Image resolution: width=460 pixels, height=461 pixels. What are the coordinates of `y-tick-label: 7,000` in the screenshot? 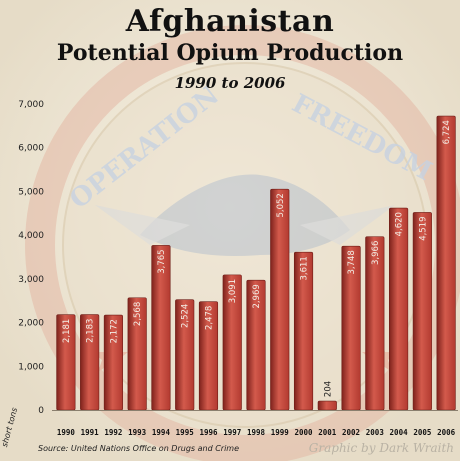 It's located at (31, 105).